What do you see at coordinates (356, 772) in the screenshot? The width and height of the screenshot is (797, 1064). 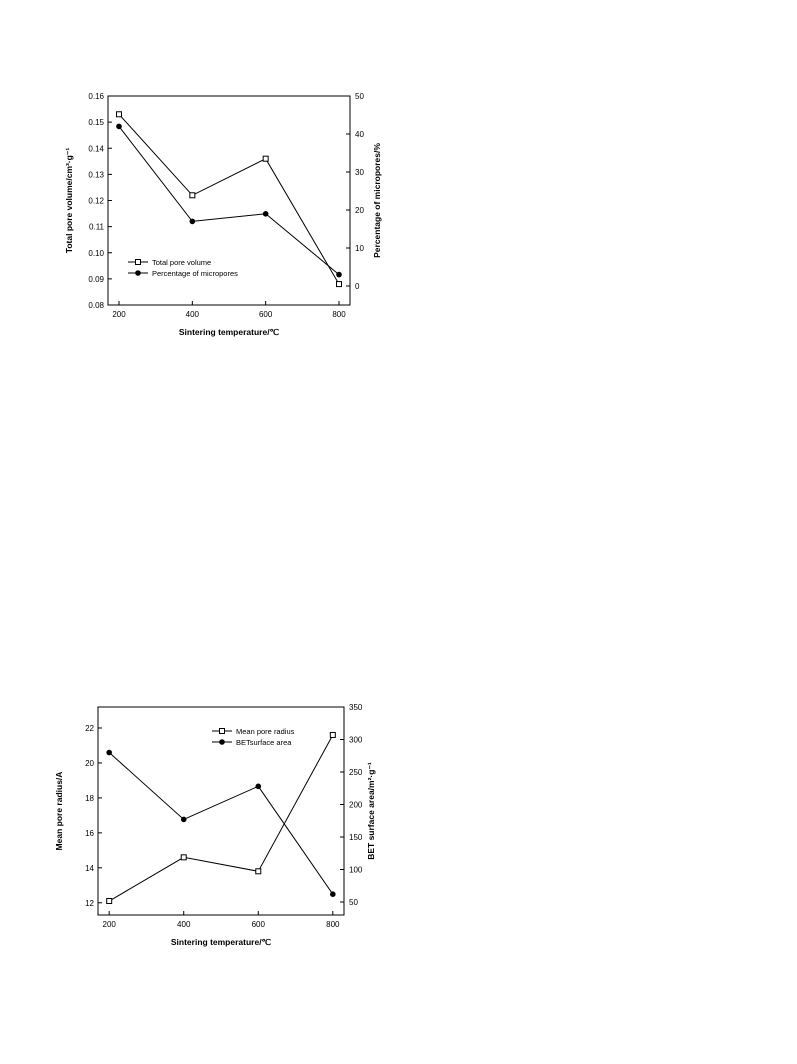 I see `y2-tick-label: 250` at bounding box center [356, 772].